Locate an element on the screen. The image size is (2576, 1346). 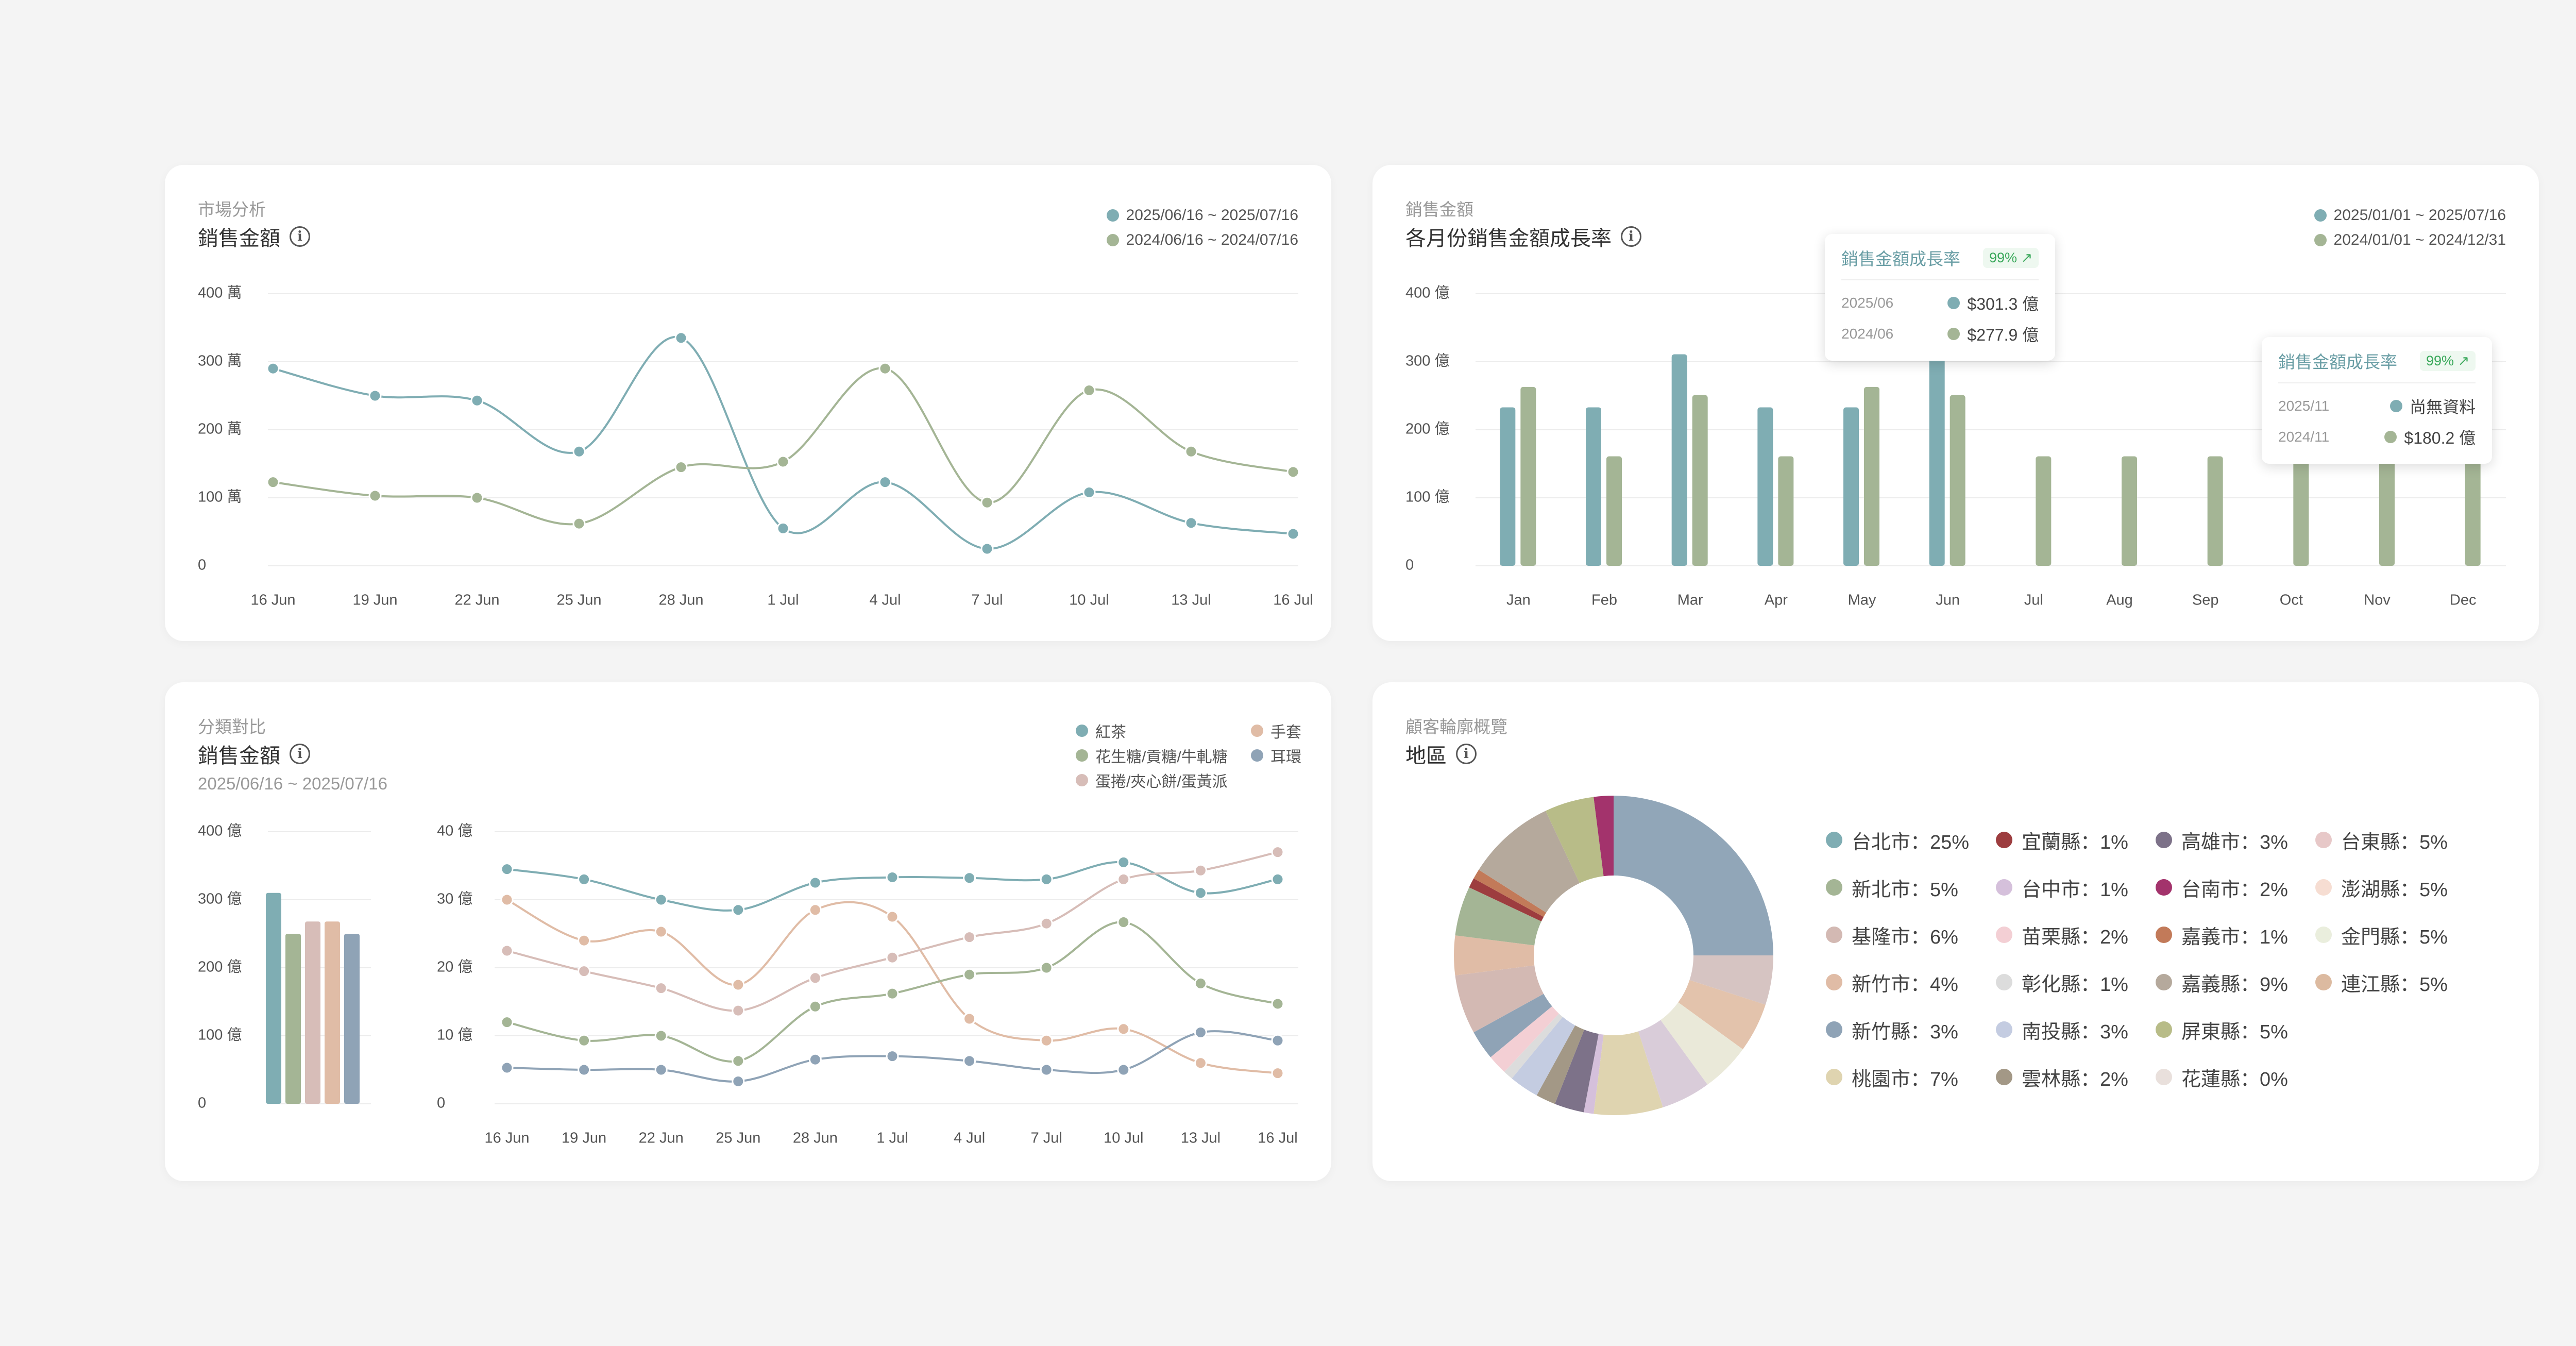
y-tick-label: 10 億 is located at coordinates (454, 1035).